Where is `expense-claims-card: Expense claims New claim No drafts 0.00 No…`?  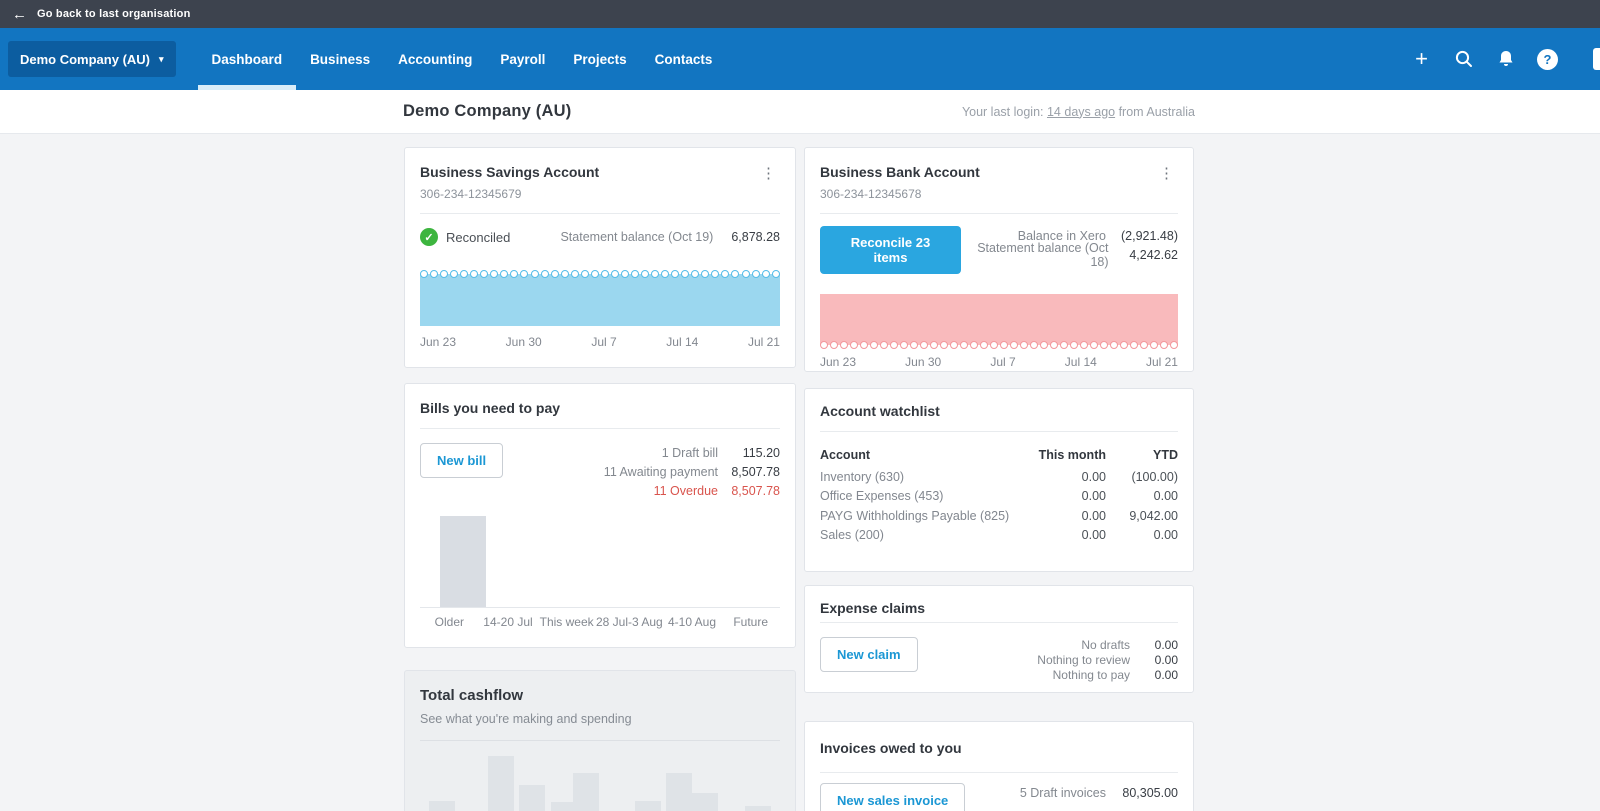
expense-claims-card: Expense claims New claim No drafts 0.00 No… is located at coordinates (999, 639).